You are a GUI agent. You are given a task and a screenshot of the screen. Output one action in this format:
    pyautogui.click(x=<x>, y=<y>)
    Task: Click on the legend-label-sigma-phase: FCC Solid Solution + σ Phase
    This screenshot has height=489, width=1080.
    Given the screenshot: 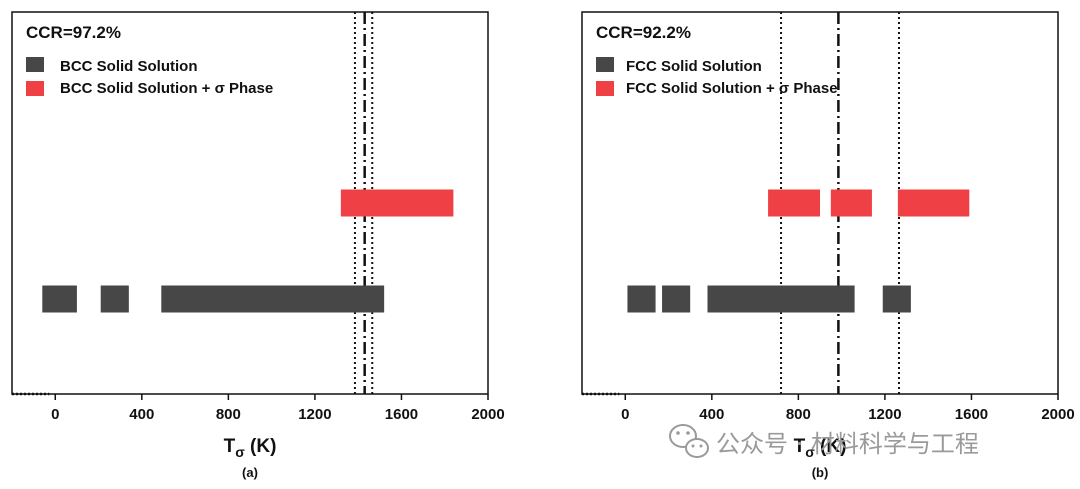 What is the action you would take?
    pyautogui.click(x=732, y=88)
    